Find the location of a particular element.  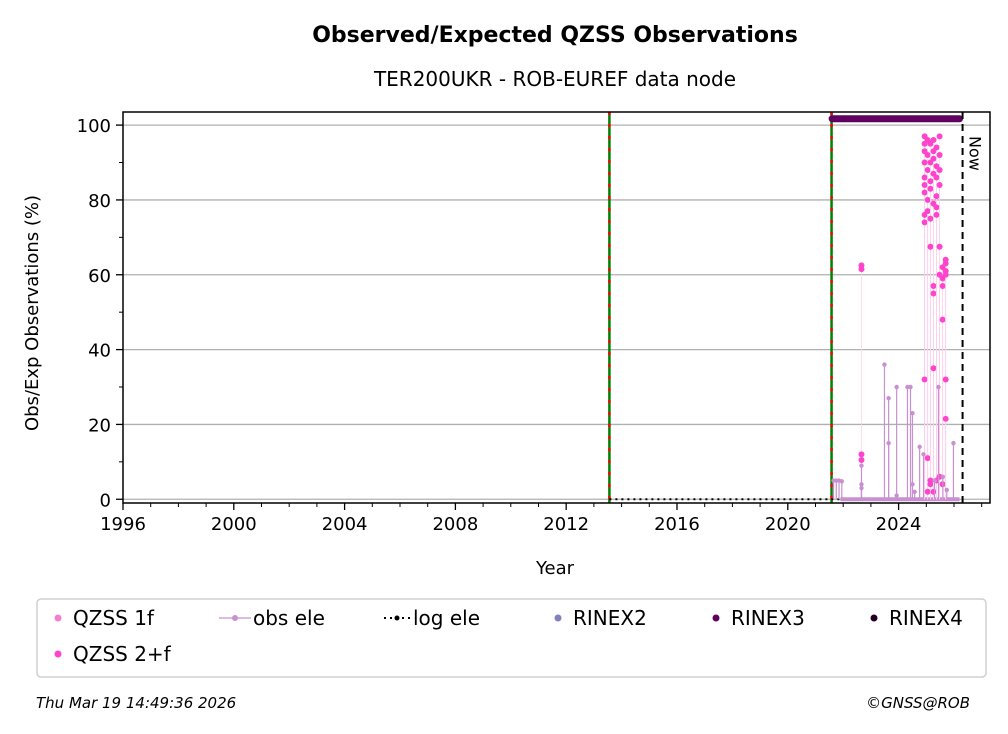

x-axis-label: Year is located at coordinates (555, 568).